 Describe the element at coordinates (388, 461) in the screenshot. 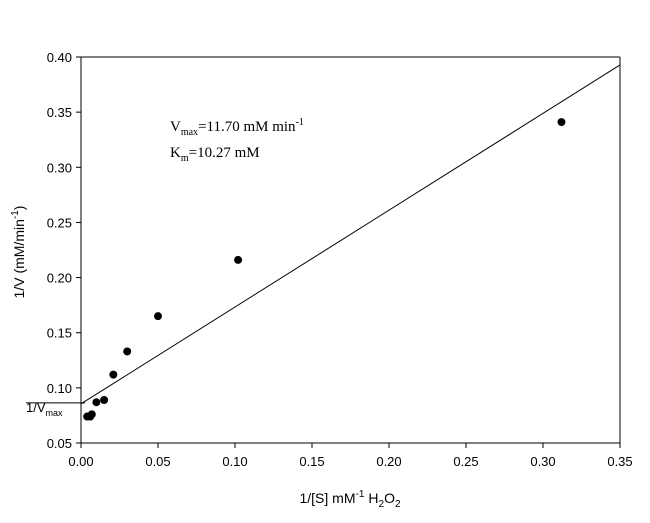

I see `x-tick-label: 0.20` at that location.